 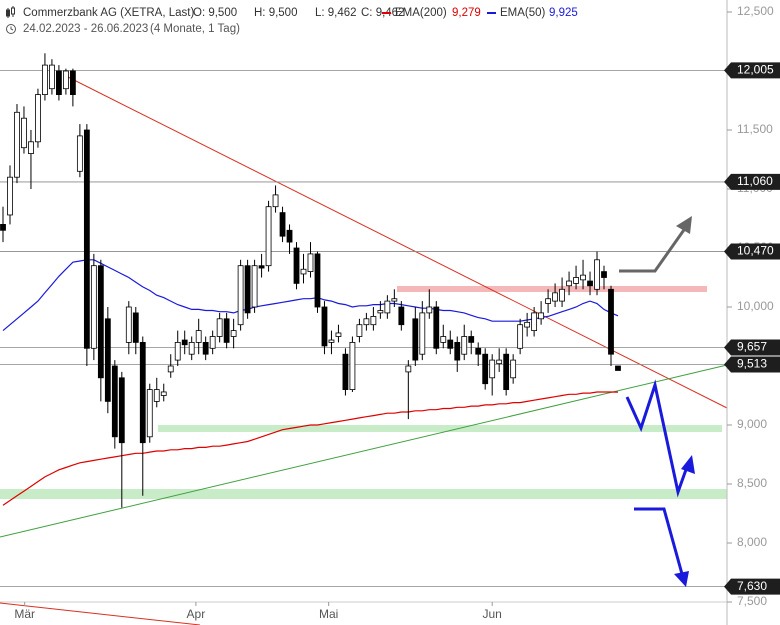 I want to click on y-tick-label: 11,500, so click(x=755, y=129).